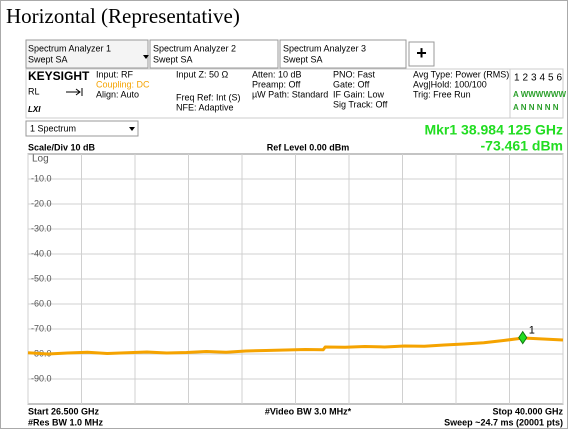  What do you see at coordinates (208, 97) in the screenshot?
I see `info-text: Freq Ref: Int (S)` at bounding box center [208, 97].